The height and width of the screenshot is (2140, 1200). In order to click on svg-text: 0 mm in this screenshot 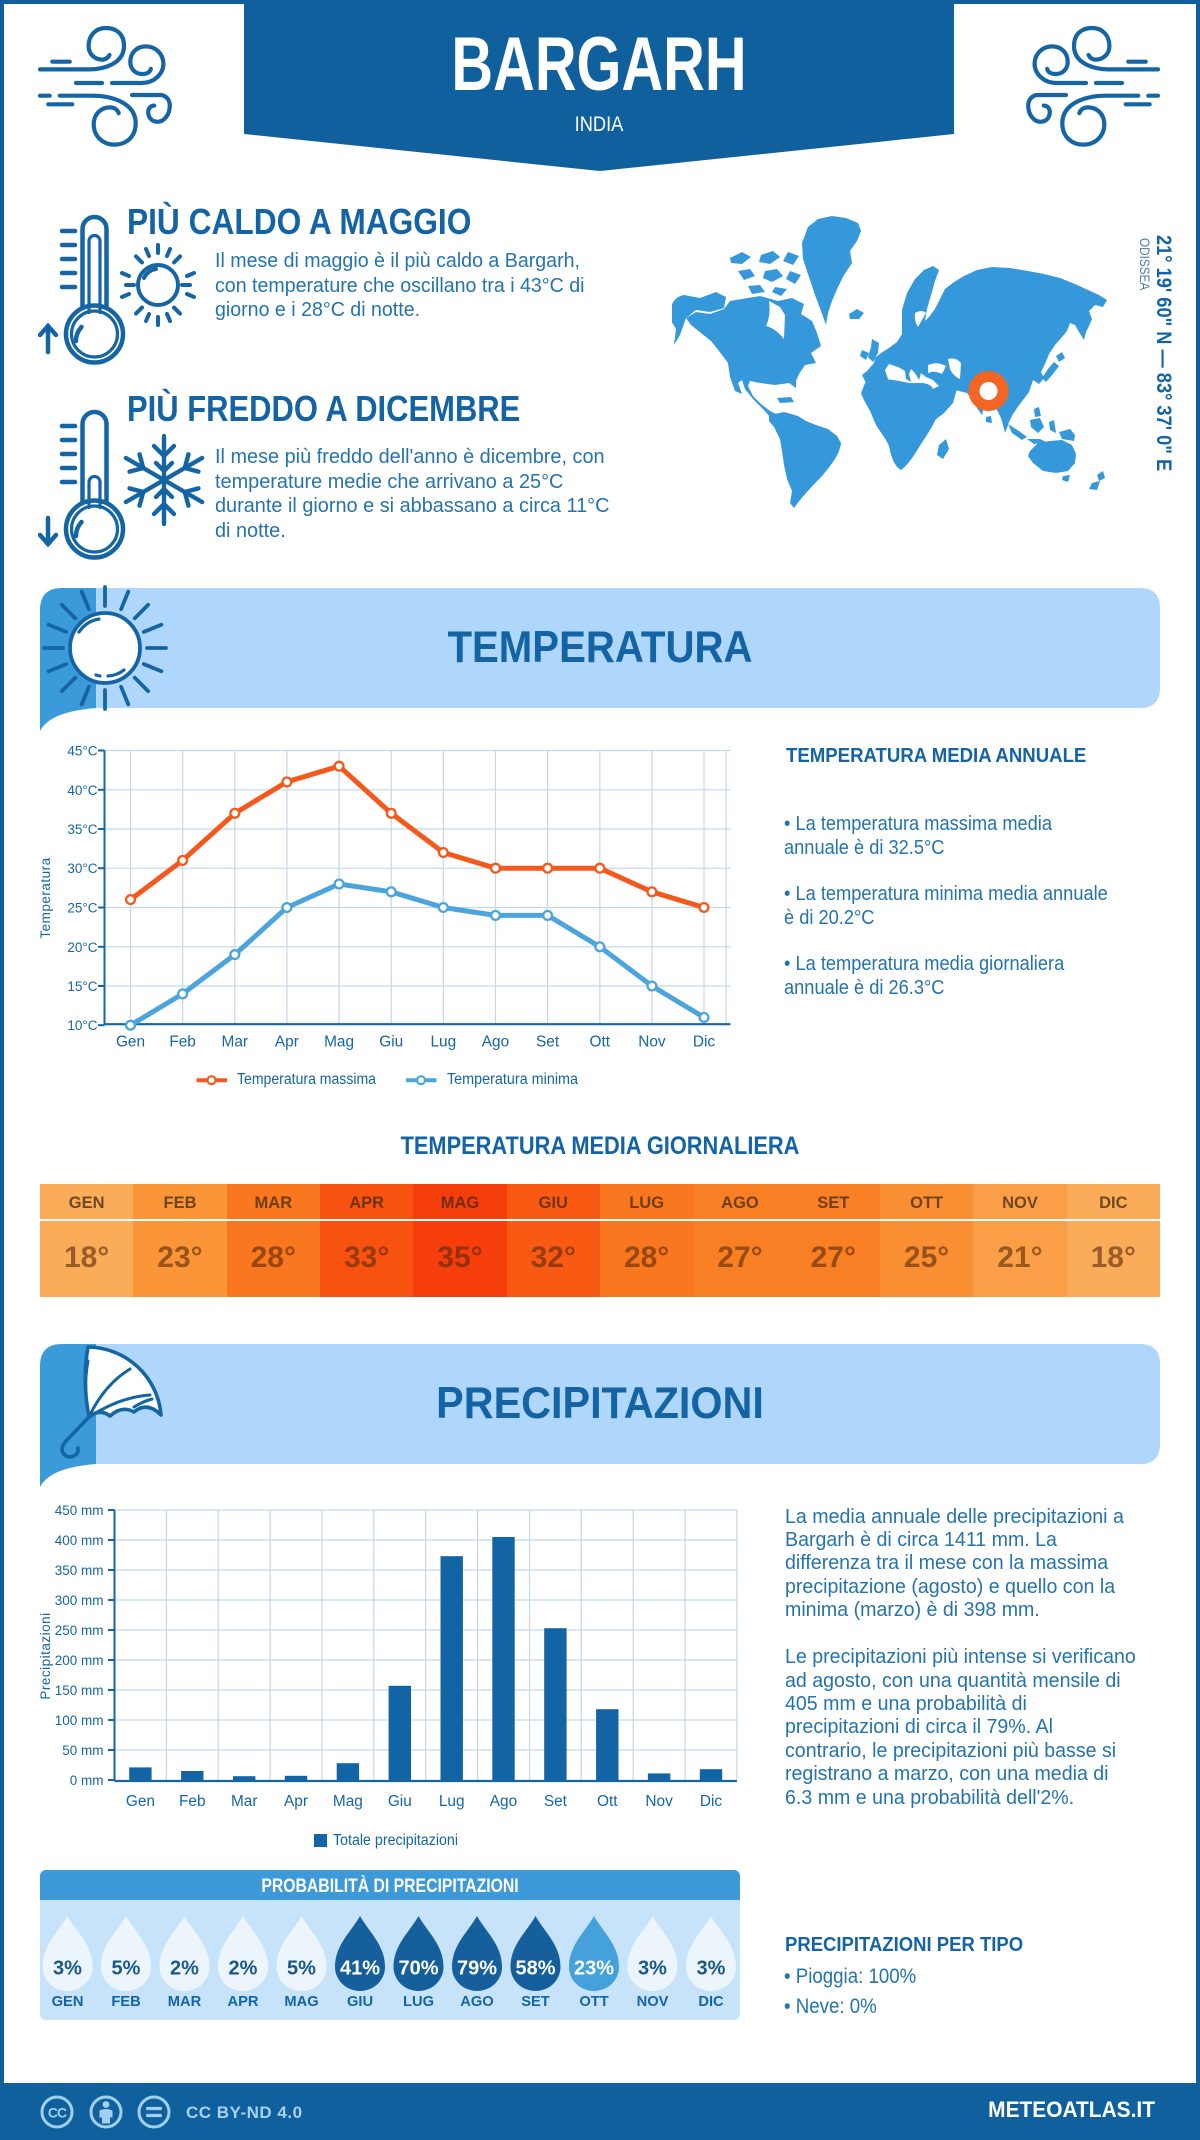, I will do `click(87, 1780)`.